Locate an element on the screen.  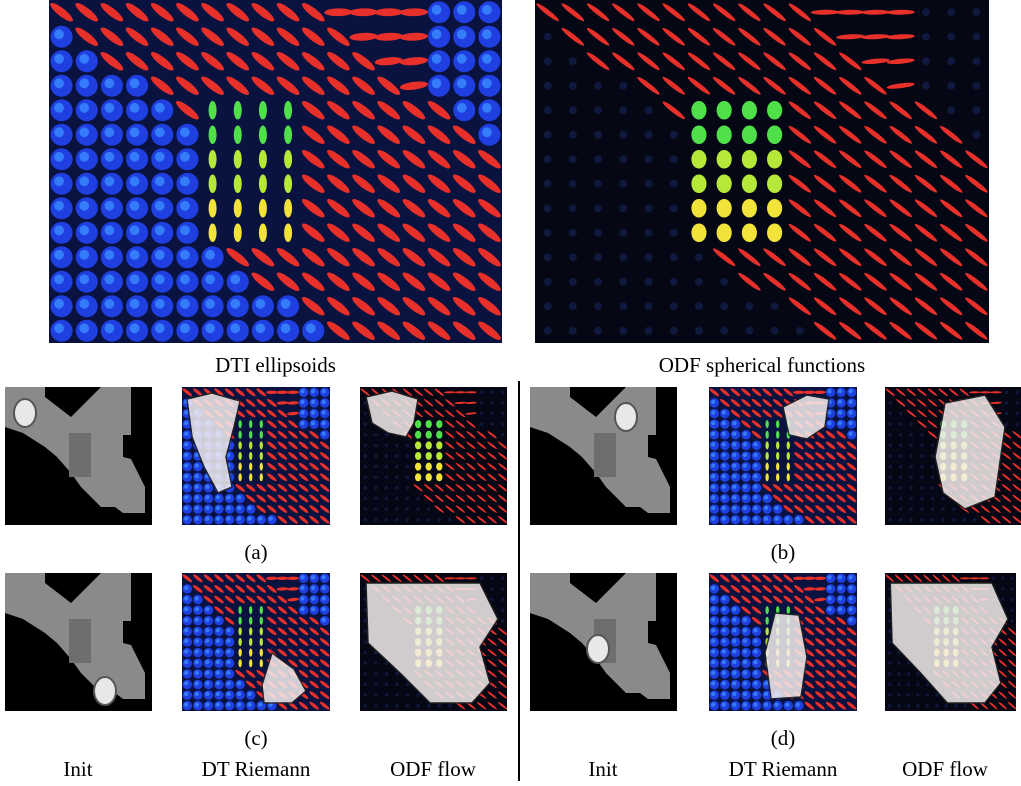
panel-a-dt-riemann is located at coordinates (256, 456).